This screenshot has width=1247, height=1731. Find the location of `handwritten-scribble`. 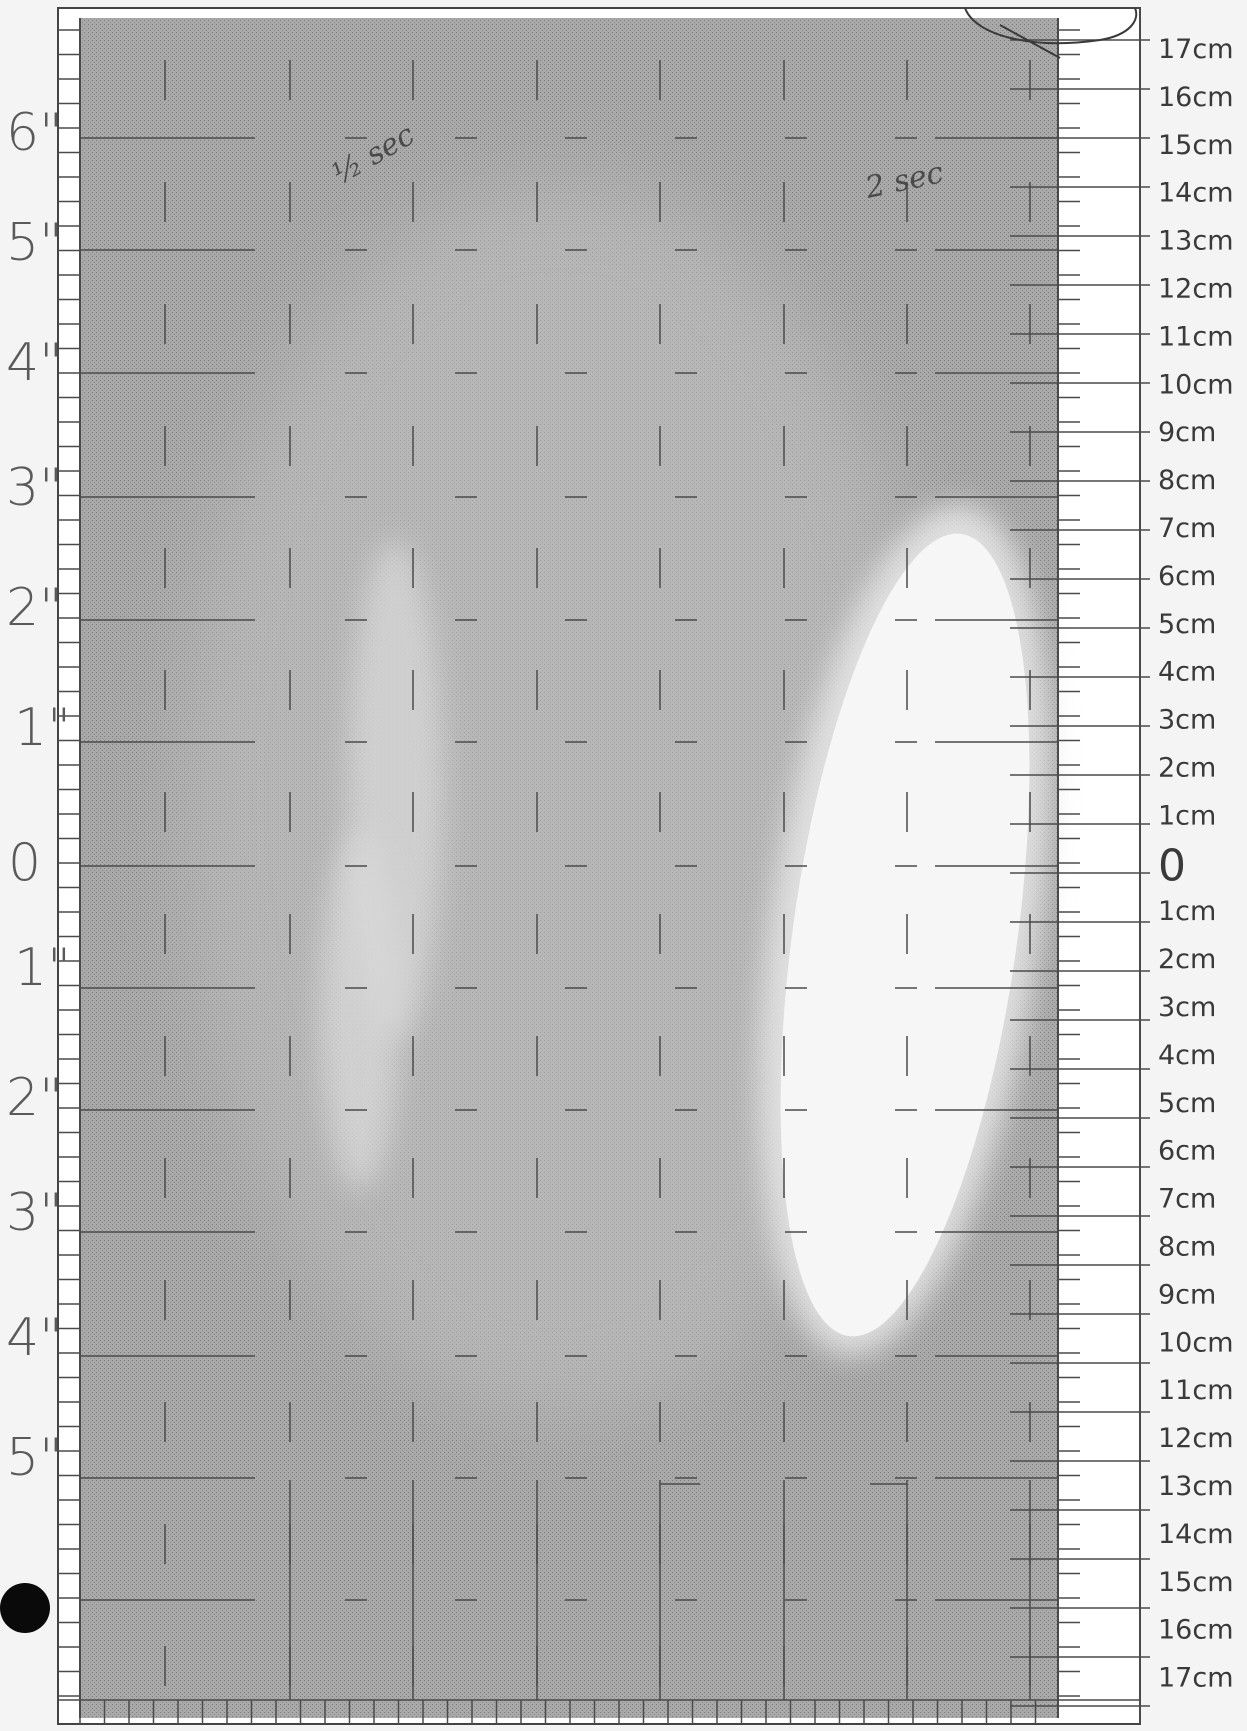

handwritten-scribble is located at coordinates (1051, 33).